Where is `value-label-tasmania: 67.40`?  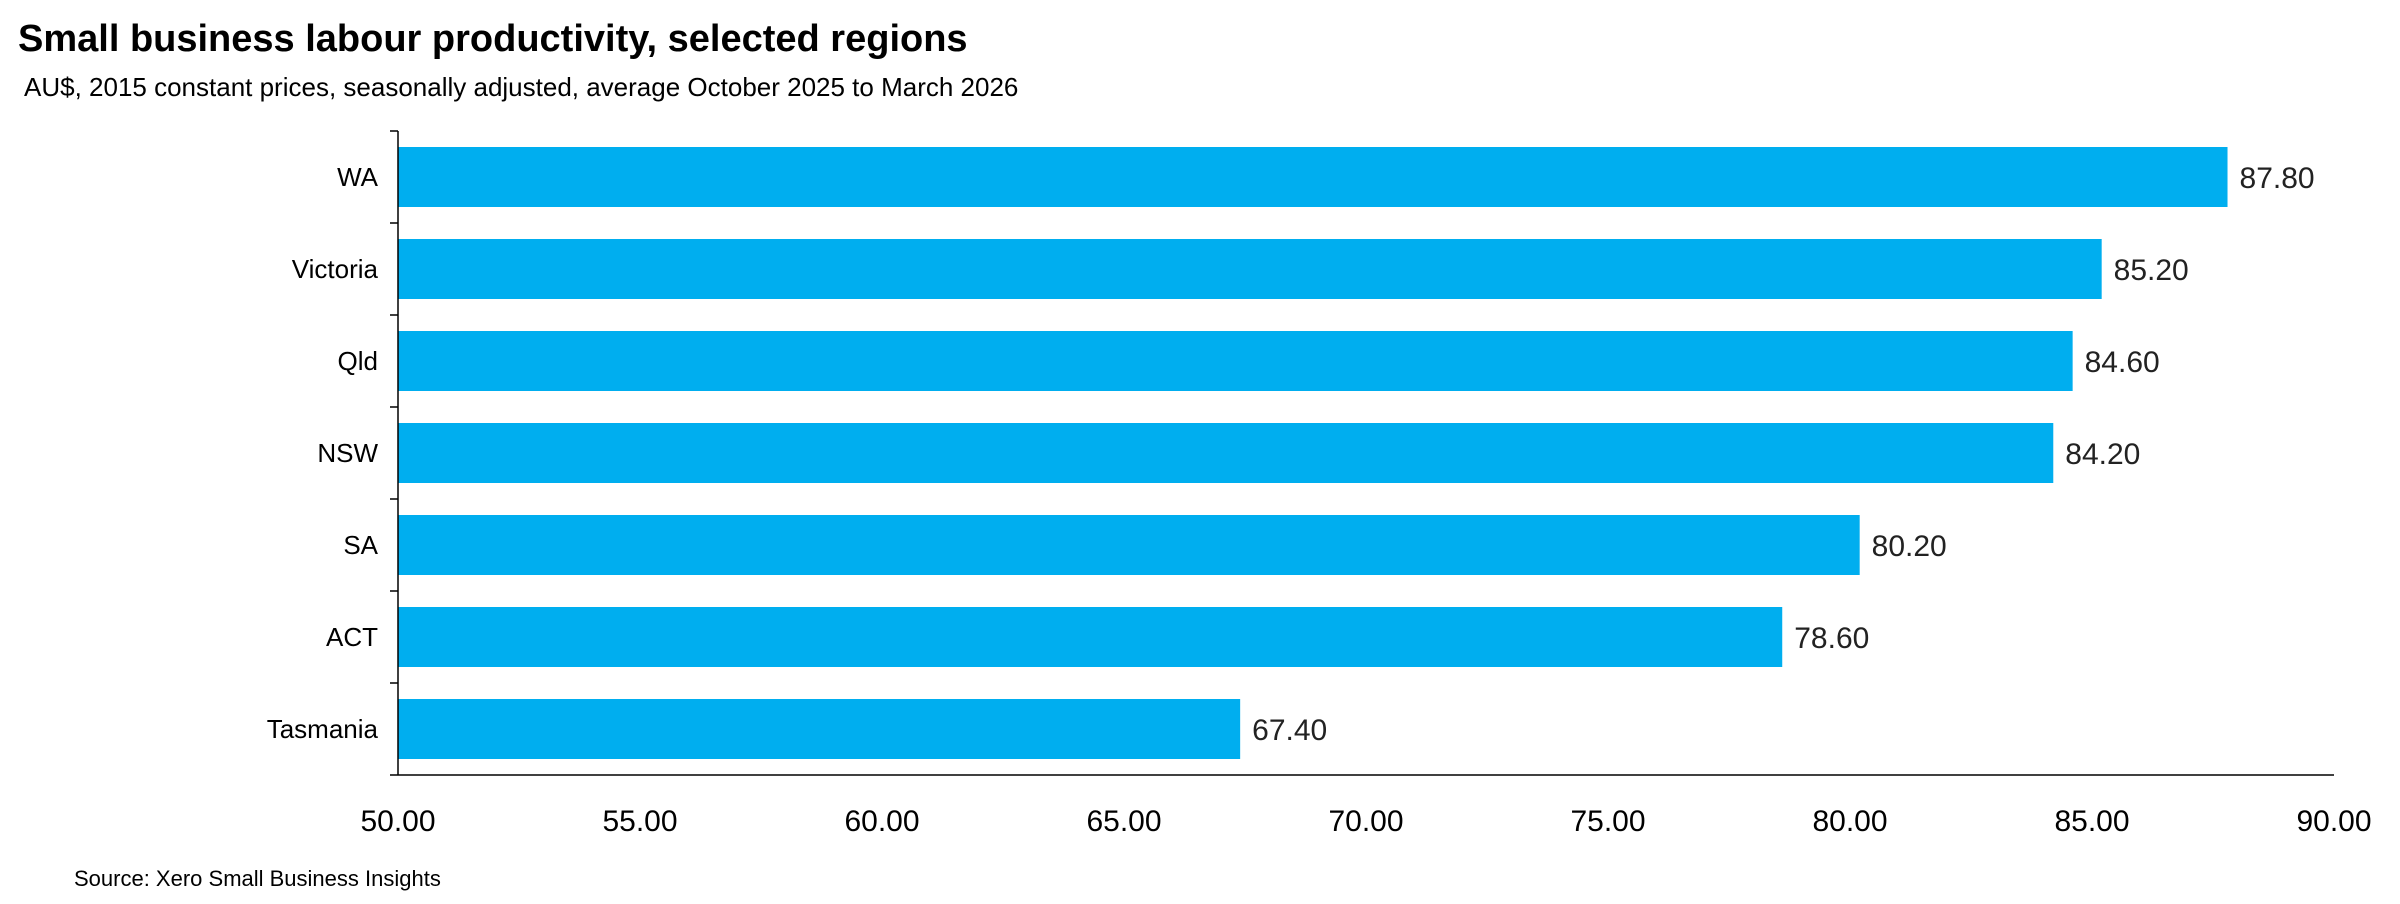 value-label-tasmania: 67.40 is located at coordinates (1289, 730).